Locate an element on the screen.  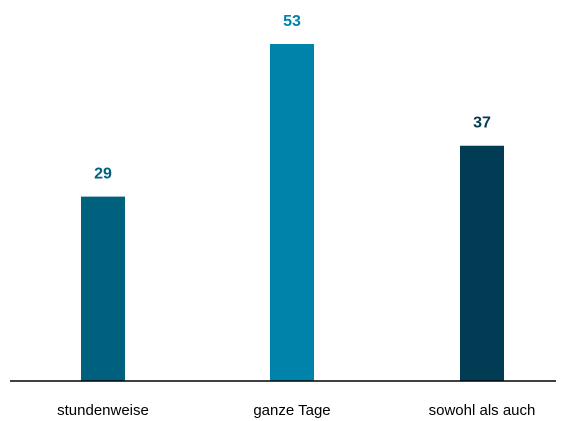
bar-value-label-2: 37 is located at coordinates (482, 123).